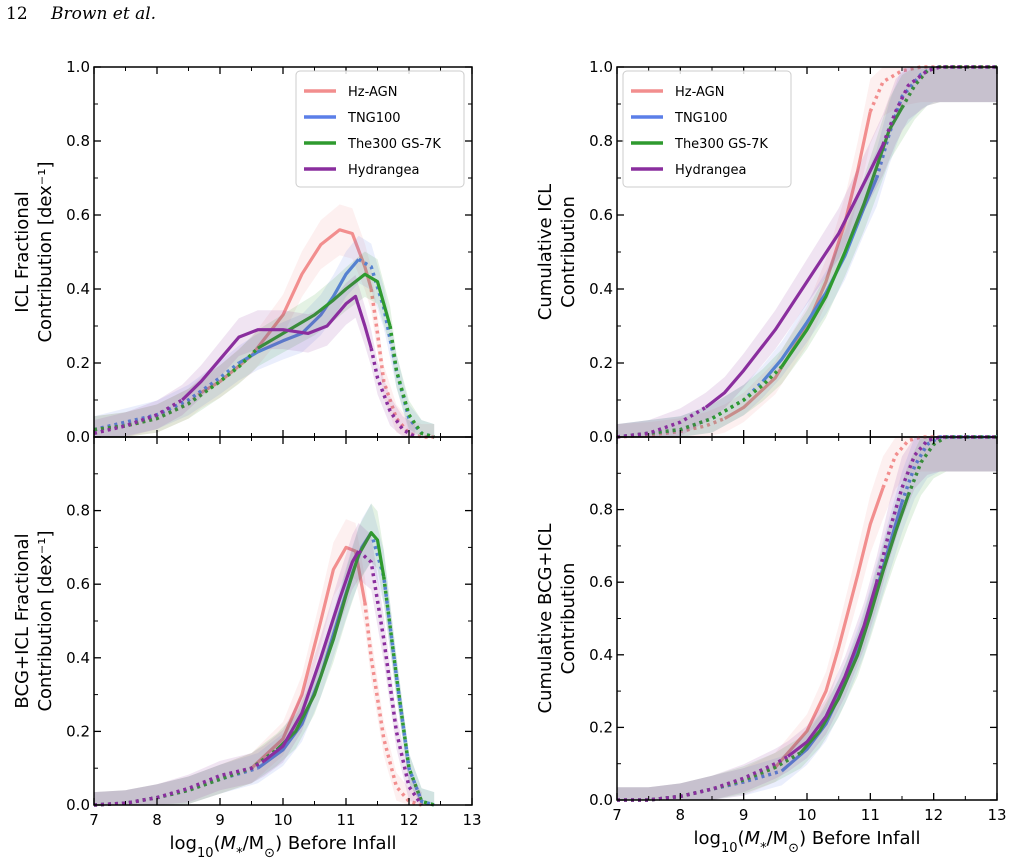  I want to click on series-line-tng100, so click(299, 311).